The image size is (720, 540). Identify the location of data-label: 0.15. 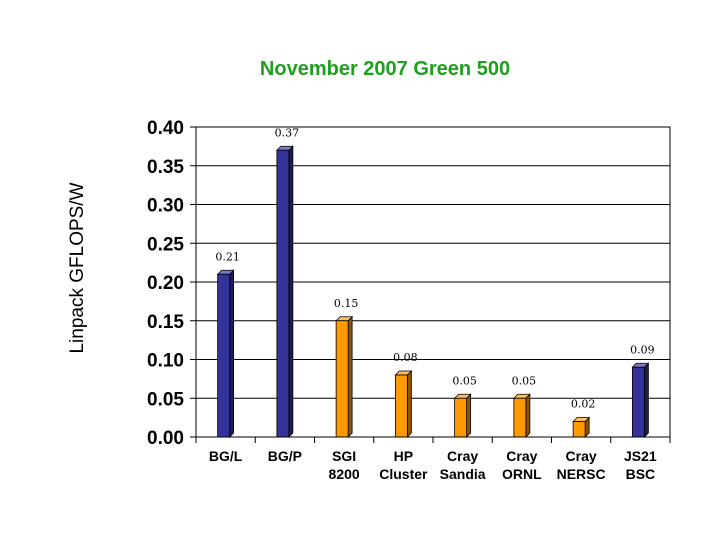
(346, 303).